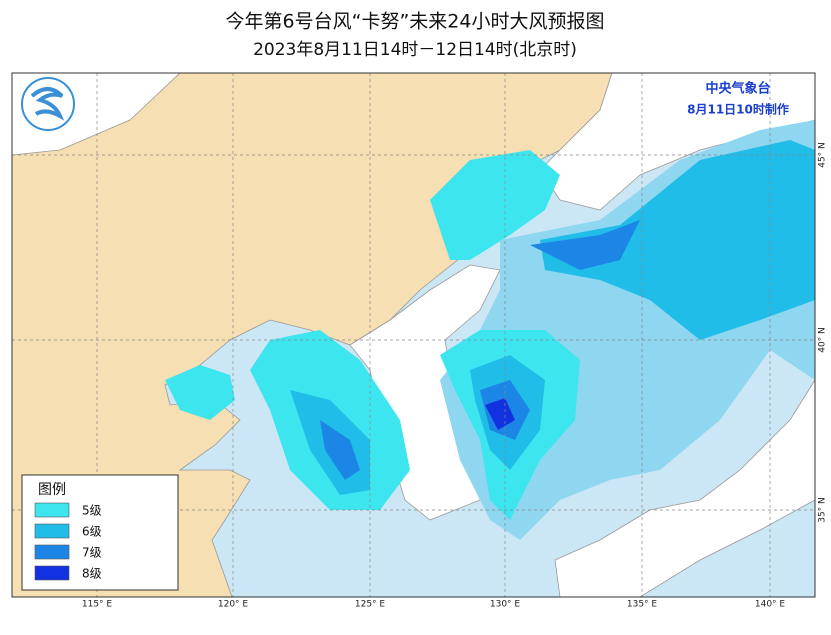 This screenshot has height=635, width=831. I want to click on title: 今年第6号台风“卡努”未来24小时大风预报图, so click(415, 22).